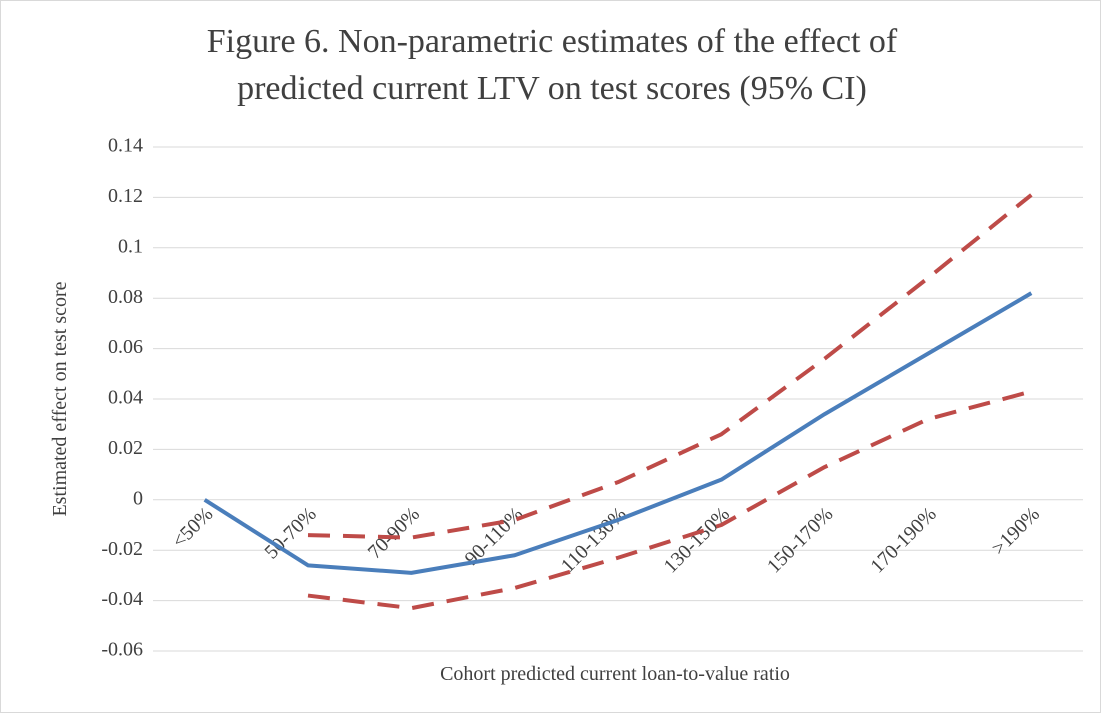 Image resolution: width=1102 pixels, height=719 pixels. I want to click on y-tick-label: 0.08, so click(125, 297).